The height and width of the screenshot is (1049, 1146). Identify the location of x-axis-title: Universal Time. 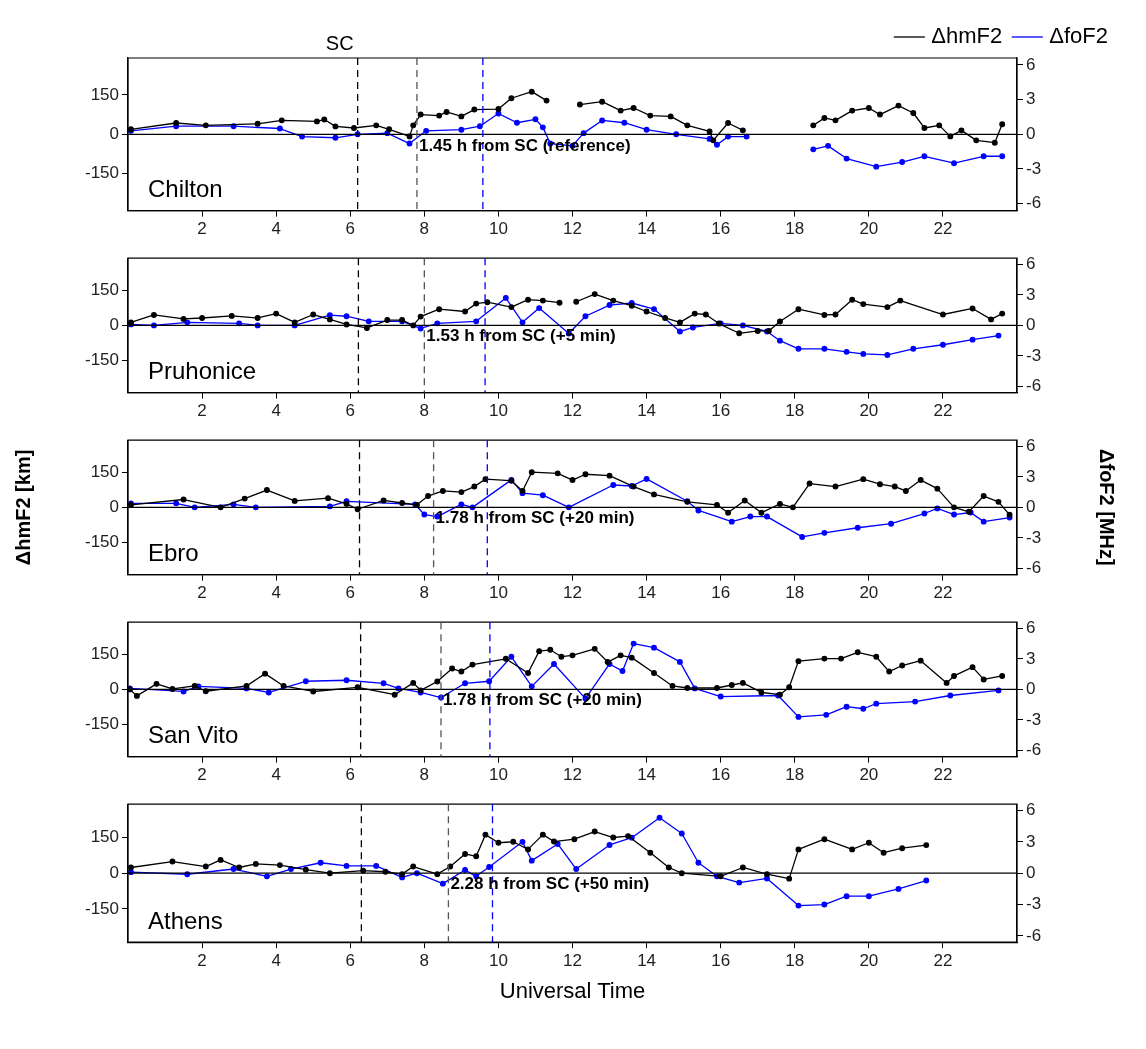
(572, 990).